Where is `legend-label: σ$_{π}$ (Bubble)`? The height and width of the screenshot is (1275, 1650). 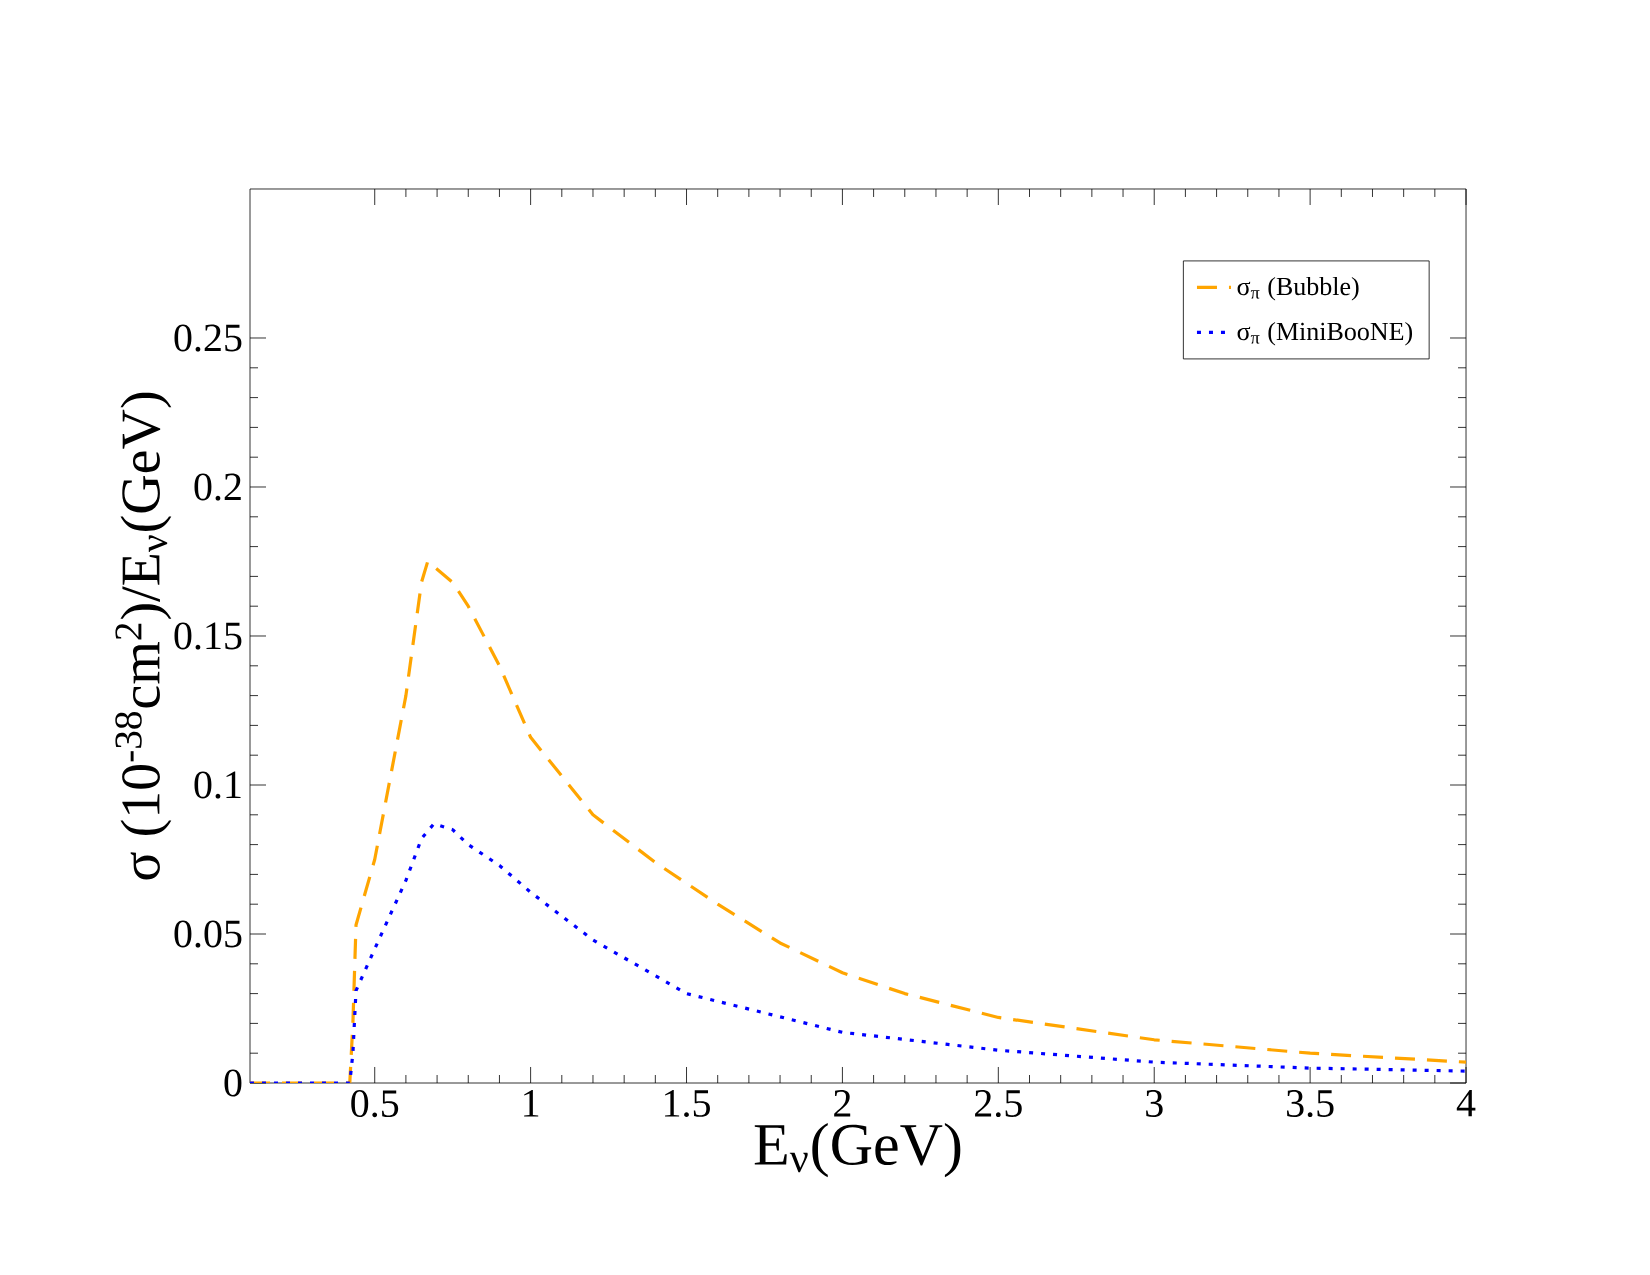
legend-label: σ$_{π}$ (Bubble) is located at coordinates (1298, 288).